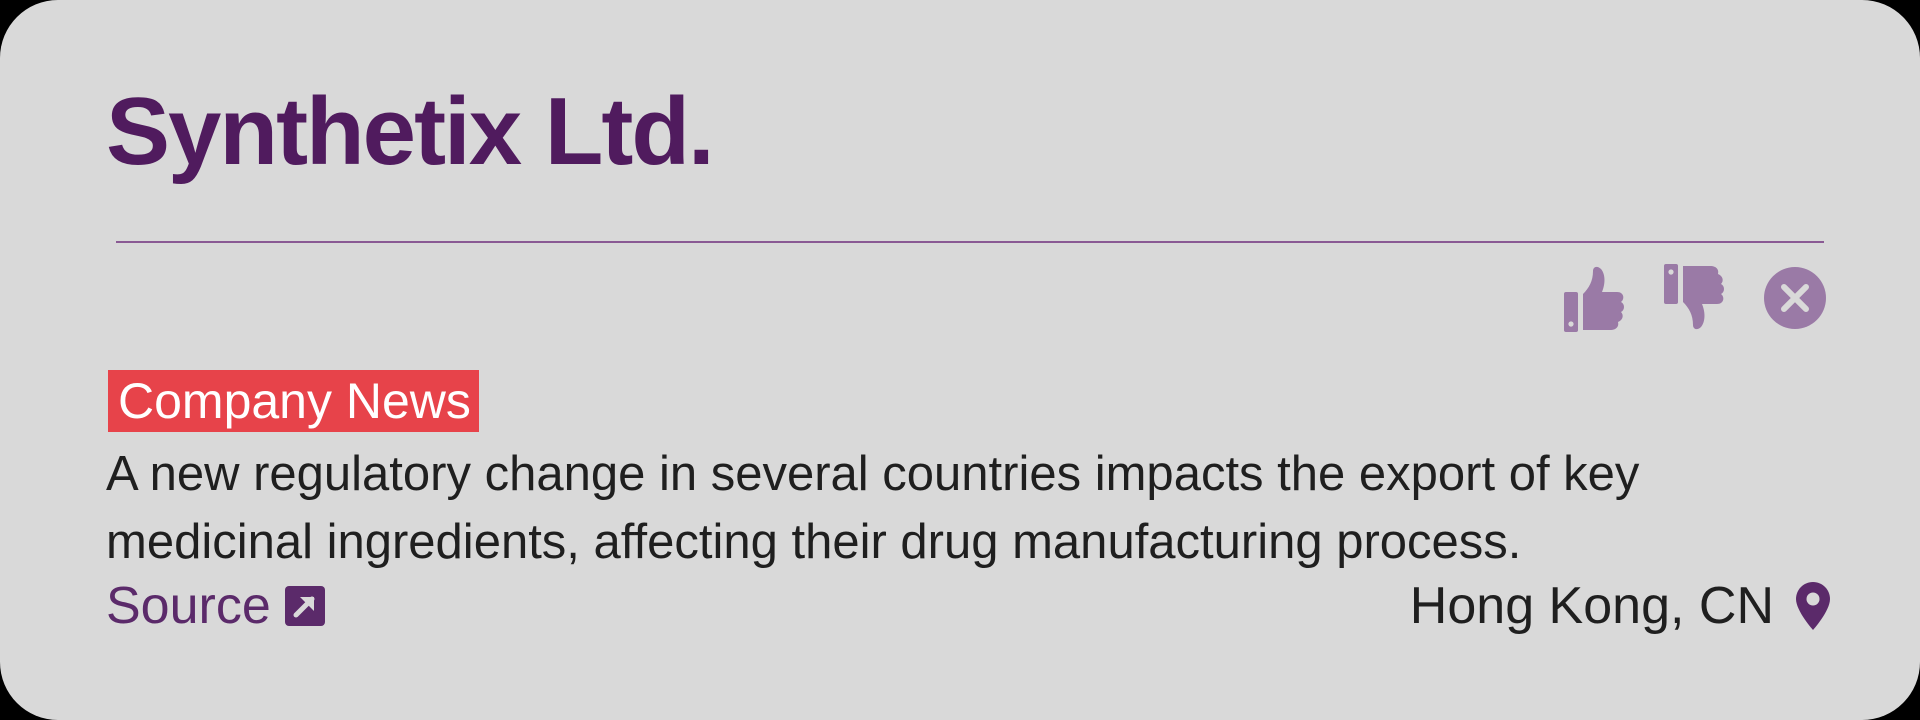 Image resolution: width=1920 pixels, height=720 pixels. I want to click on divider, so click(970, 242).